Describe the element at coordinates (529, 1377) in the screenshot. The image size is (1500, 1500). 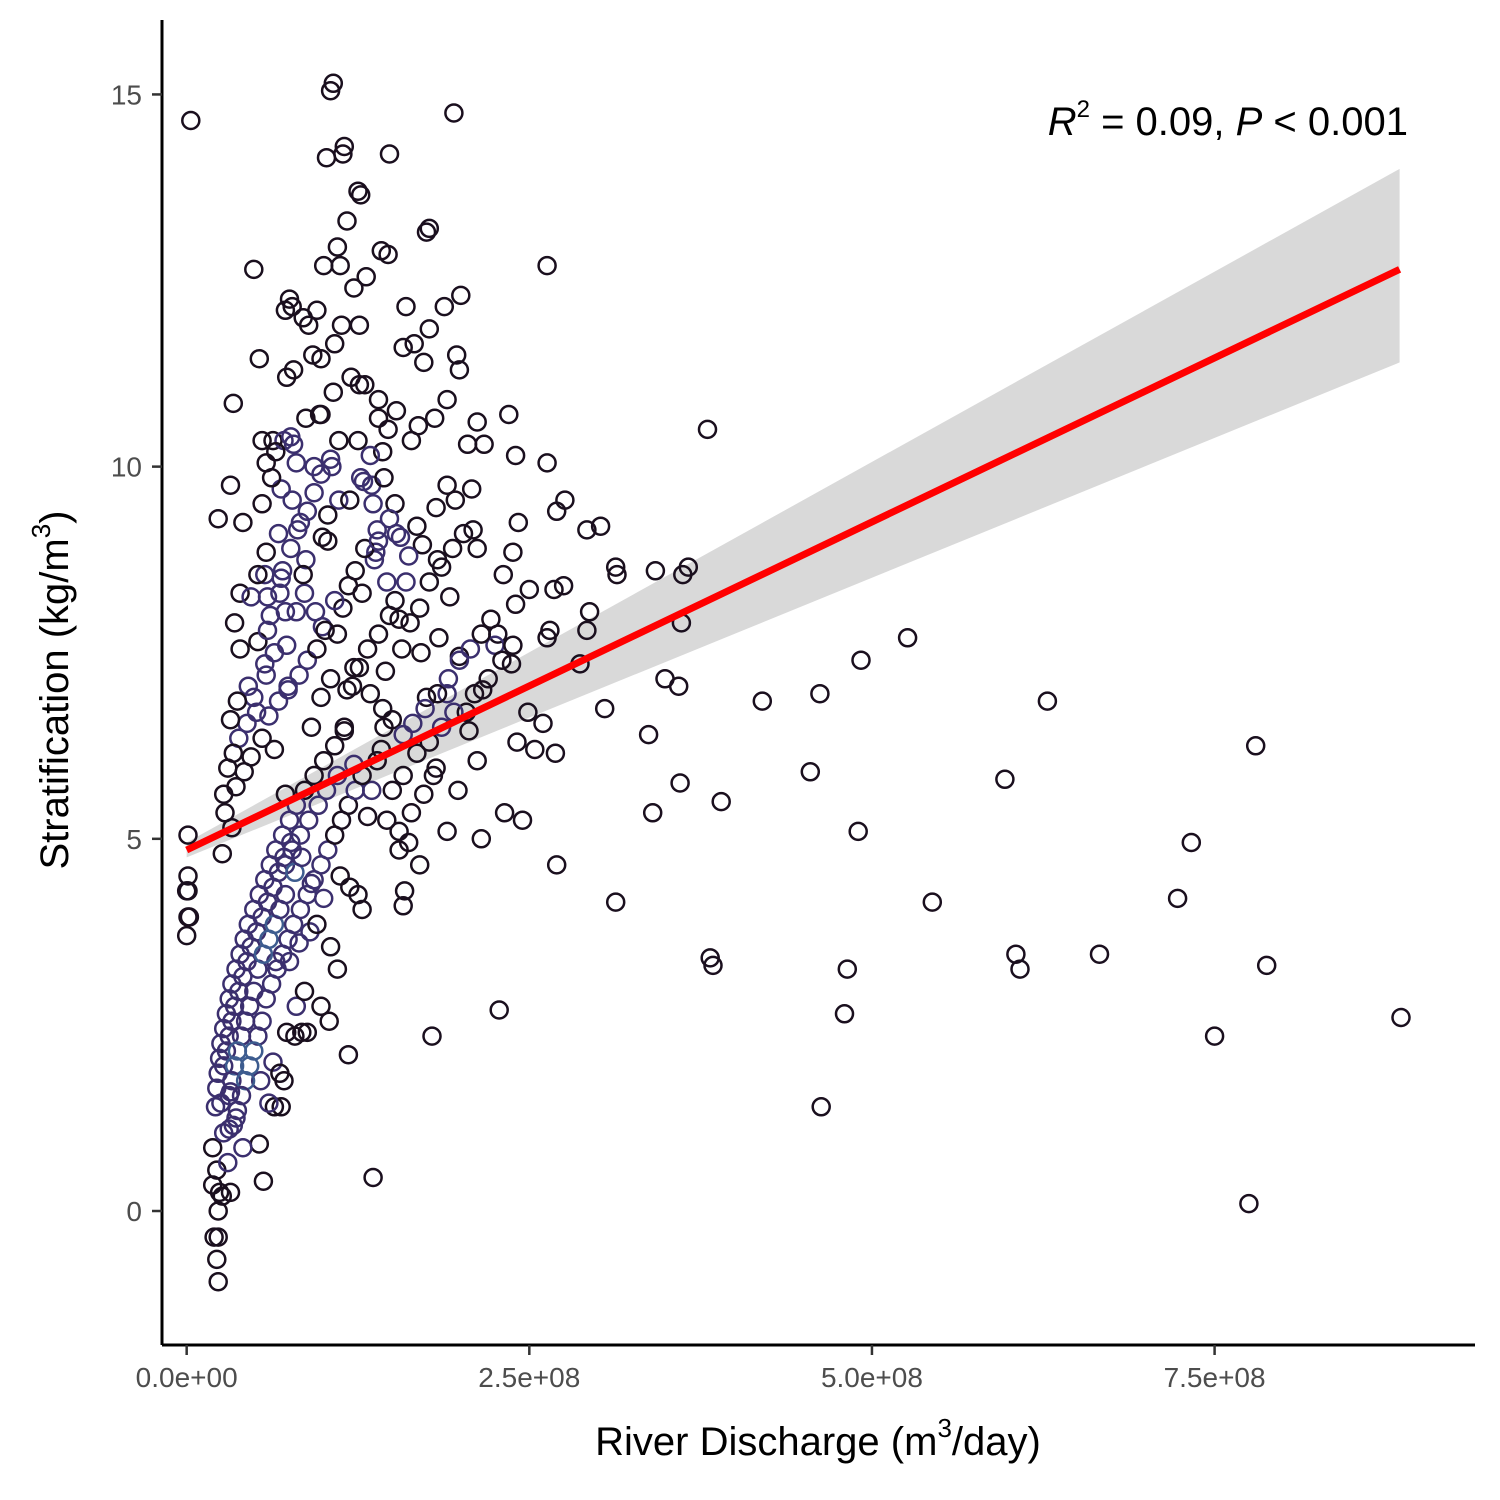
I see `x-tick-label: 2.5e+08` at that location.